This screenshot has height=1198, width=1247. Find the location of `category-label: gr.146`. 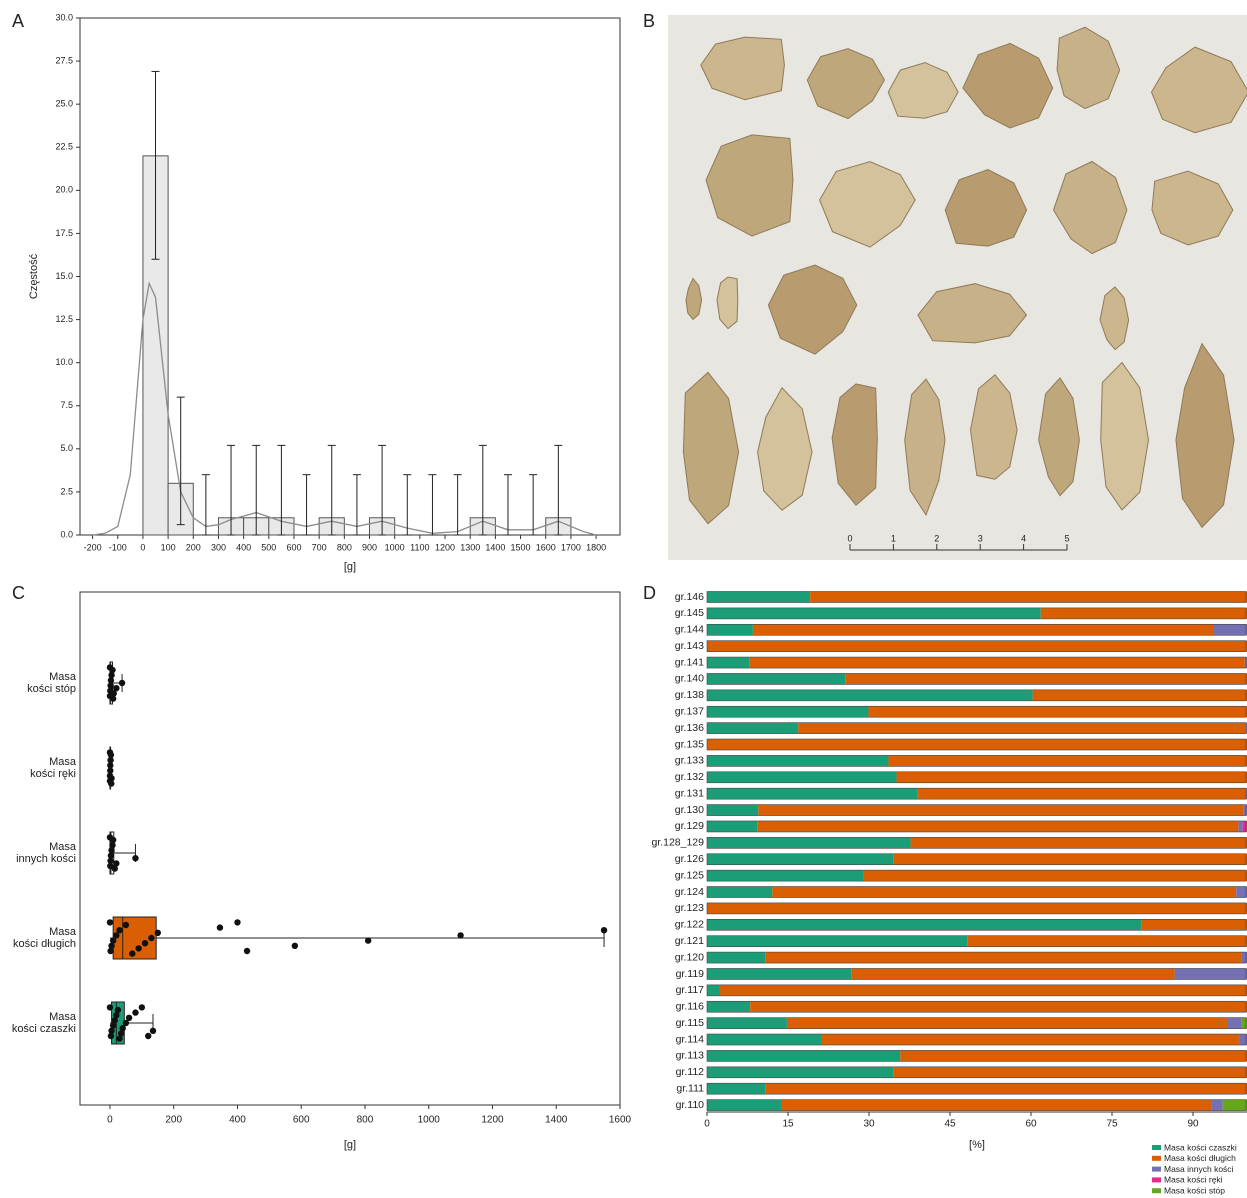

category-label: gr.146 is located at coordinates (689, 597).